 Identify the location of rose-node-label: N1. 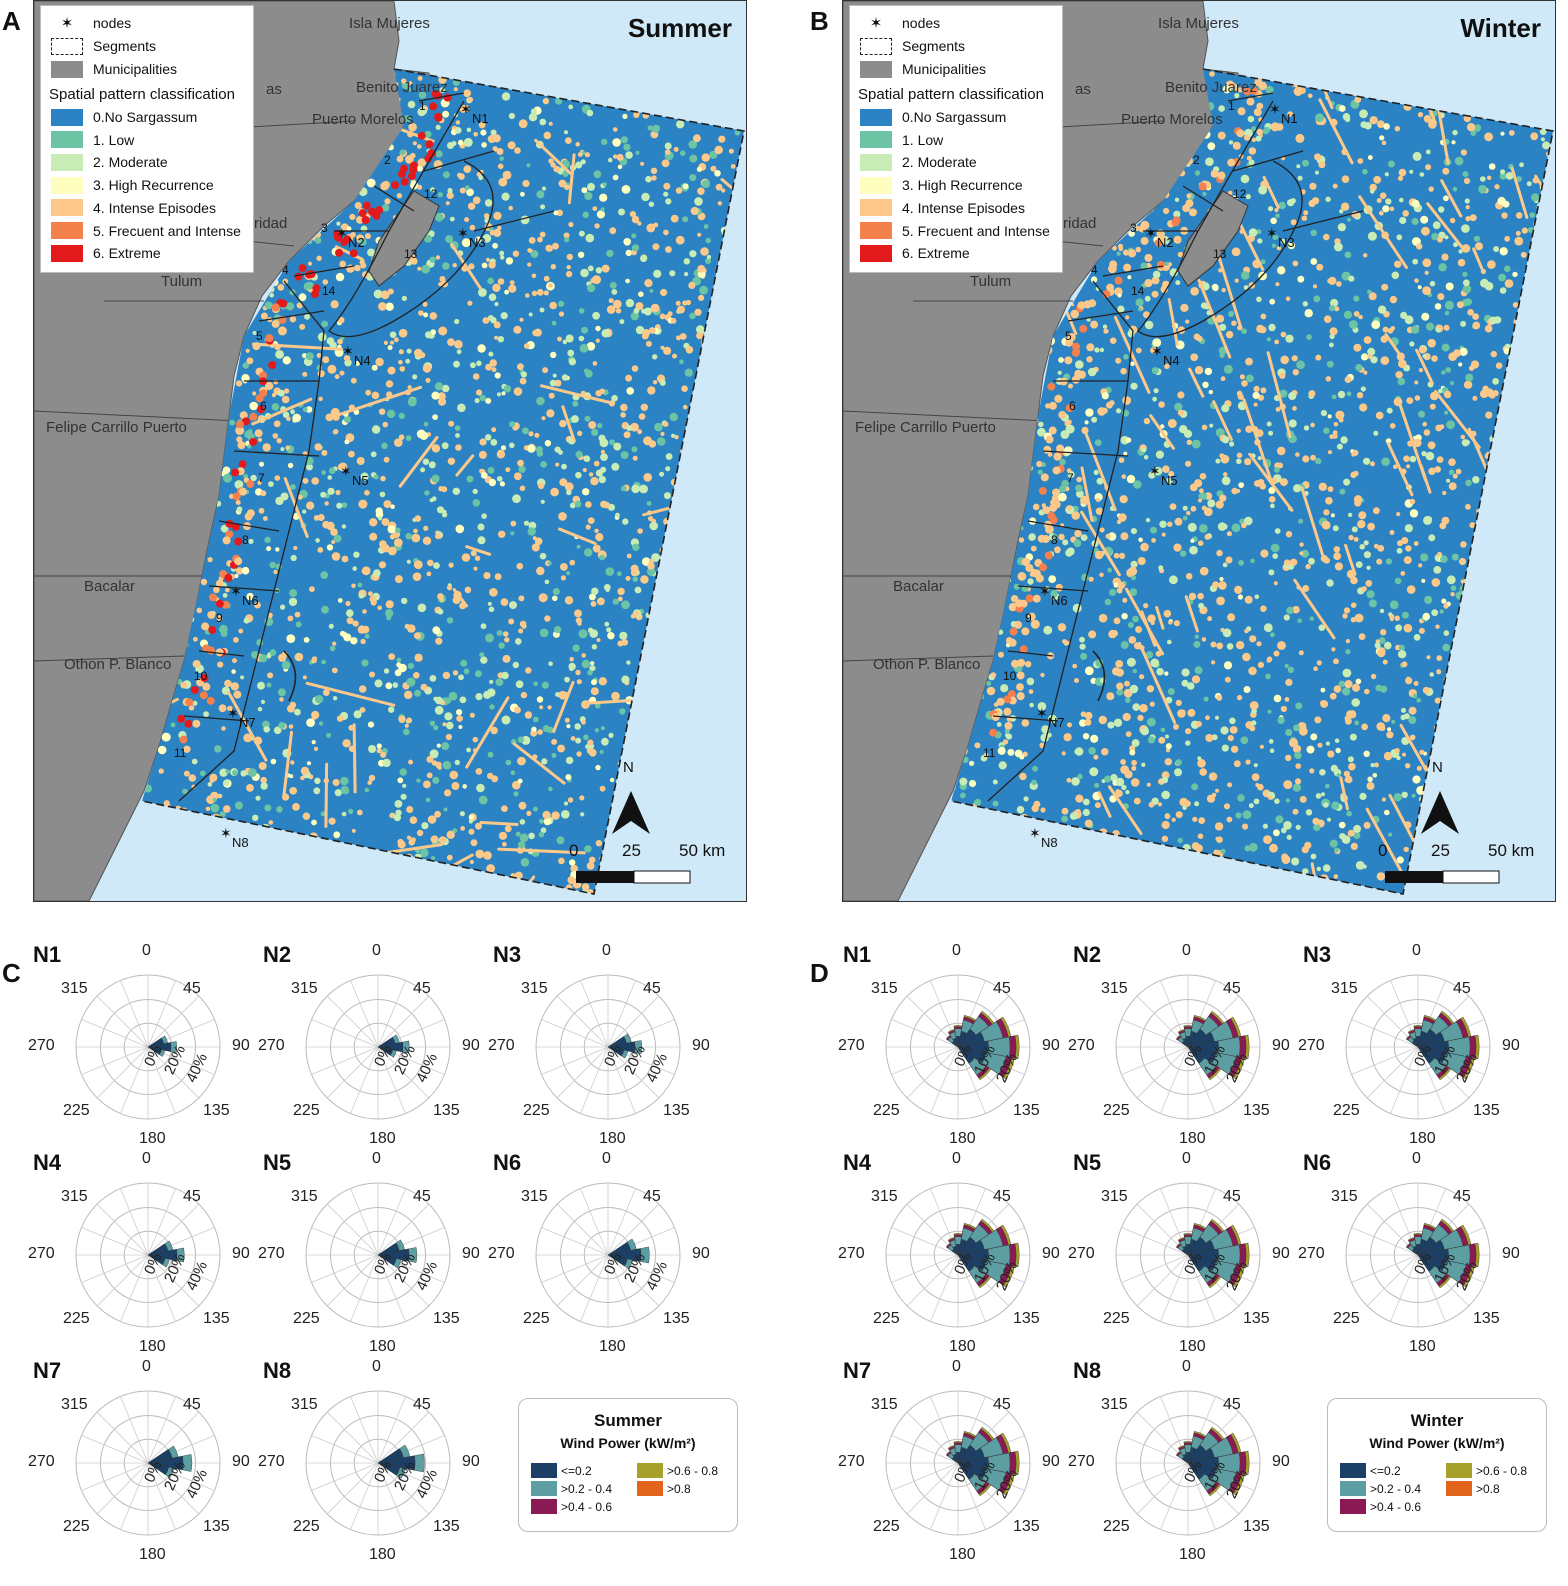
(47, 954).